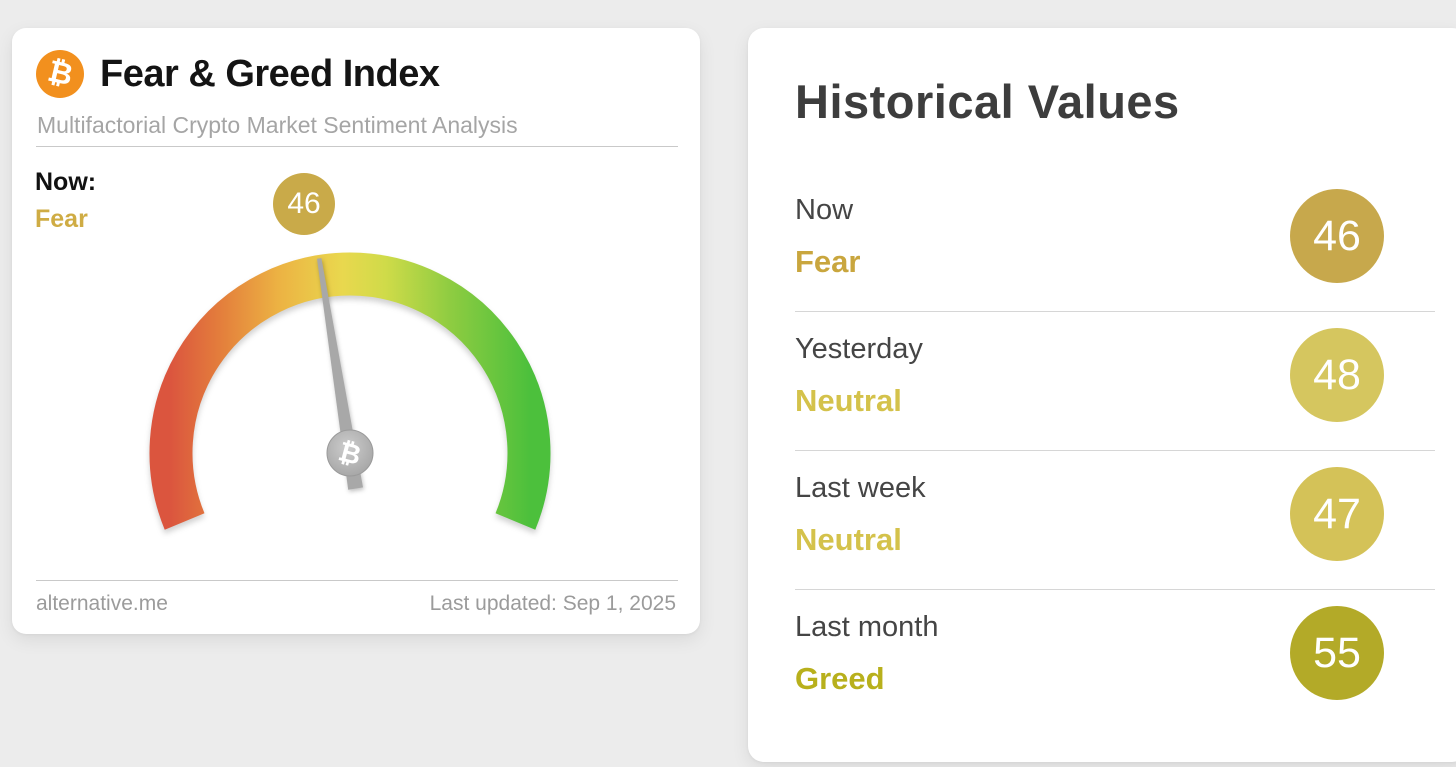  What do you see at coordinates (1115, 242) in the screenshot?
I see `historical-row: Now Fear 46` at bounding box center [1115, 242].